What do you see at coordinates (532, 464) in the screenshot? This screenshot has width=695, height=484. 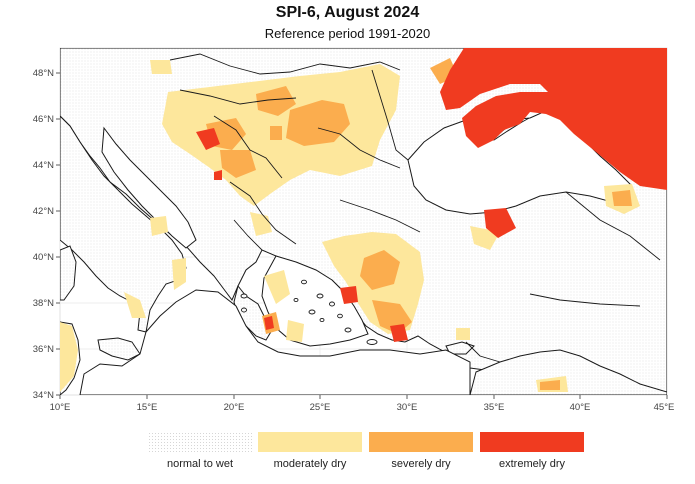 I see `legend-label-extreme: extremely dry` at bounding box center [532, 464].